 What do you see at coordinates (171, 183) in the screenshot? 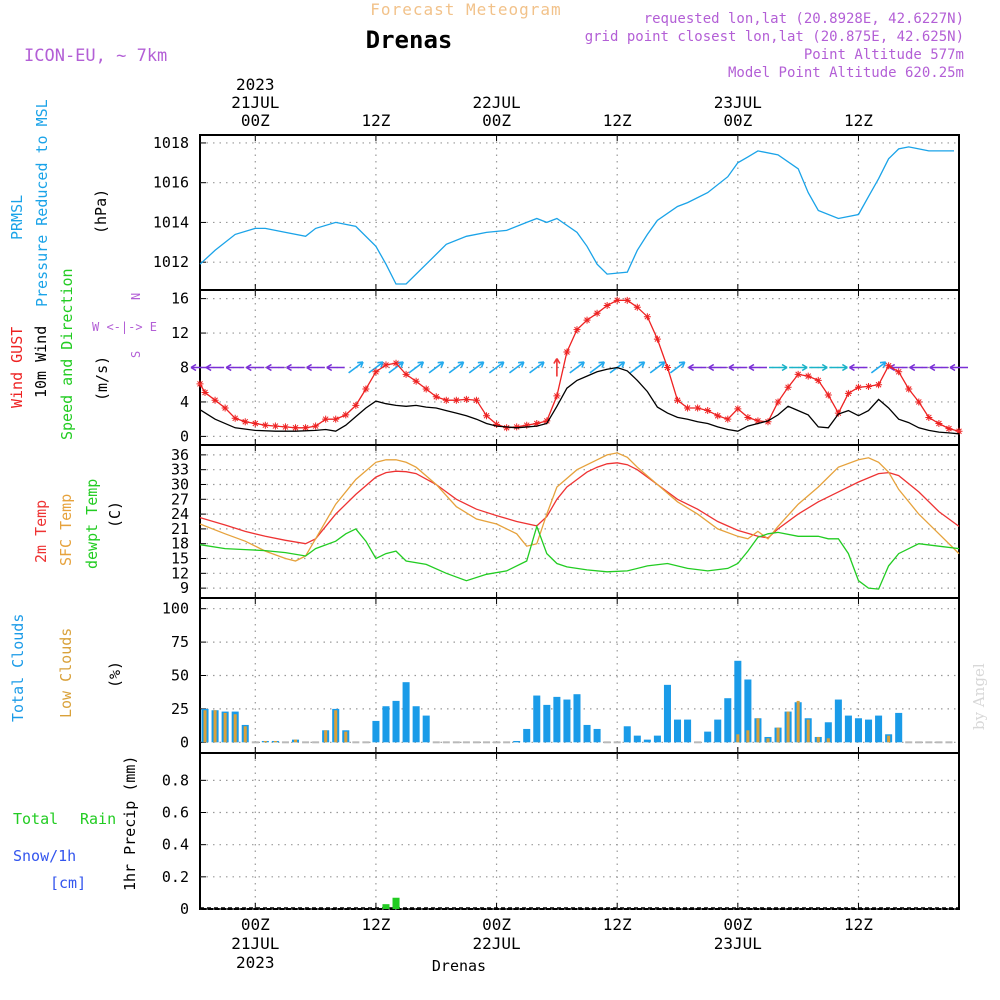
I see `y-tick-label: 1016` at bounding box center [171, 183].